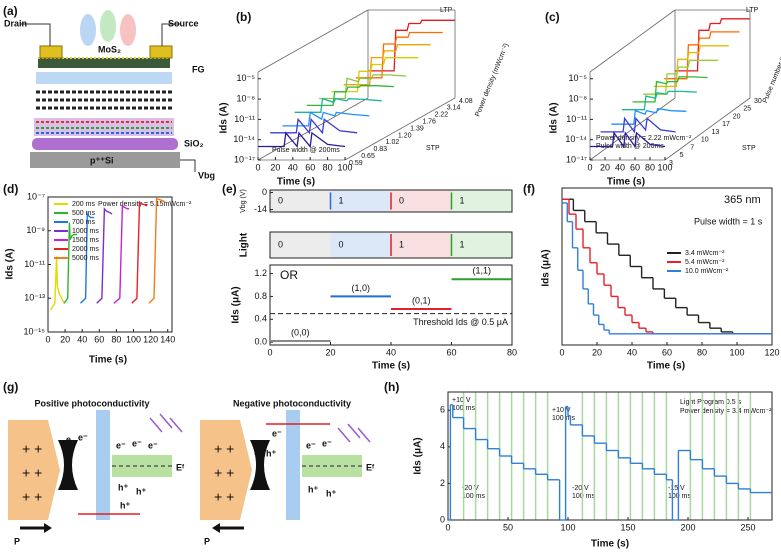 The height and width of the screenshot is (552, 781). Describe the element at coordinates (552, 17) in the screenshot. I see `panel-label: (c)` at that location.